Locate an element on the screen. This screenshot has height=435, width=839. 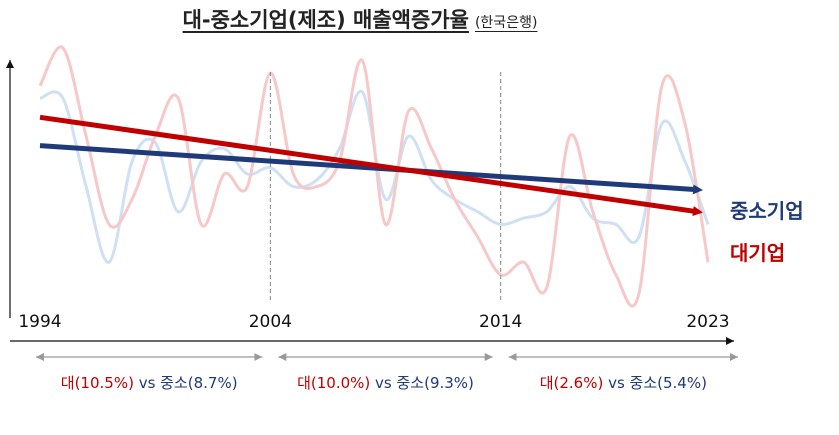
period-sme-rate: 중소(8.7%) is located at coordinates (199, 383).